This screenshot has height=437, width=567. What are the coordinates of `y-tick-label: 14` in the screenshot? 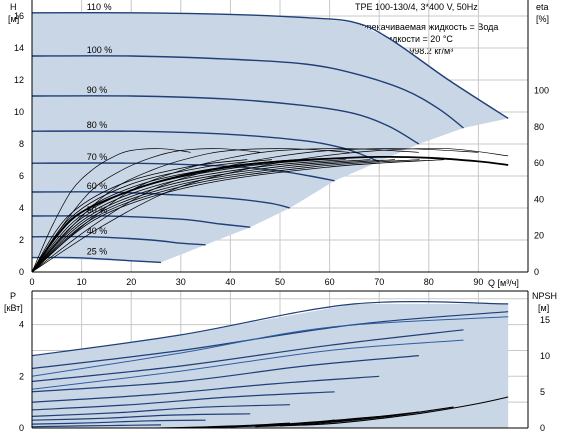 It's located at (19, 48).